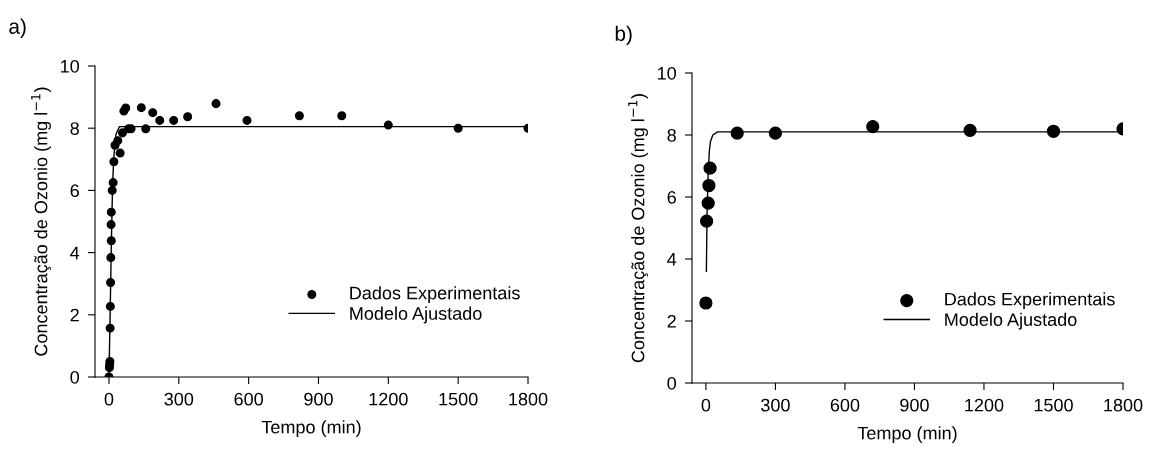 This screenshot has width=1152, height=456. Describe the element at coordinates (17, 28) in the screenshot. I see `chart-title: a)` at that location.